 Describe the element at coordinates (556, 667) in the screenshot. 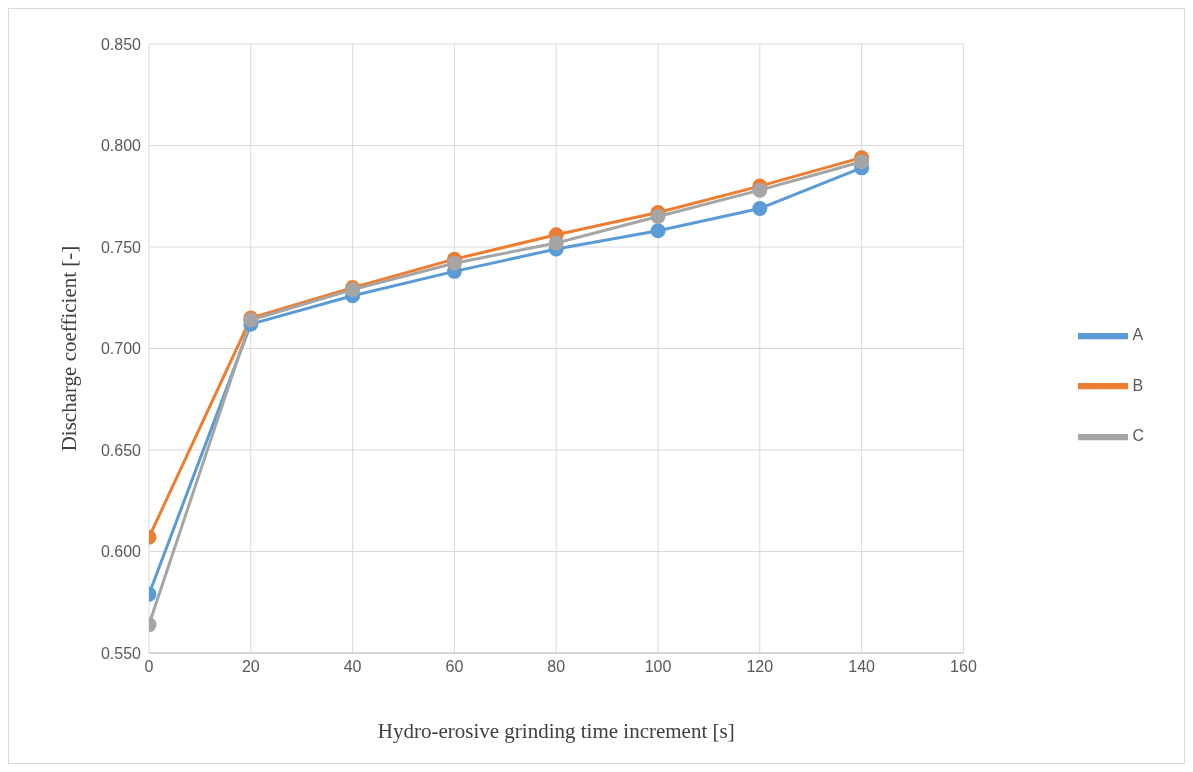

I see `x-tick-label: 80` at that location.